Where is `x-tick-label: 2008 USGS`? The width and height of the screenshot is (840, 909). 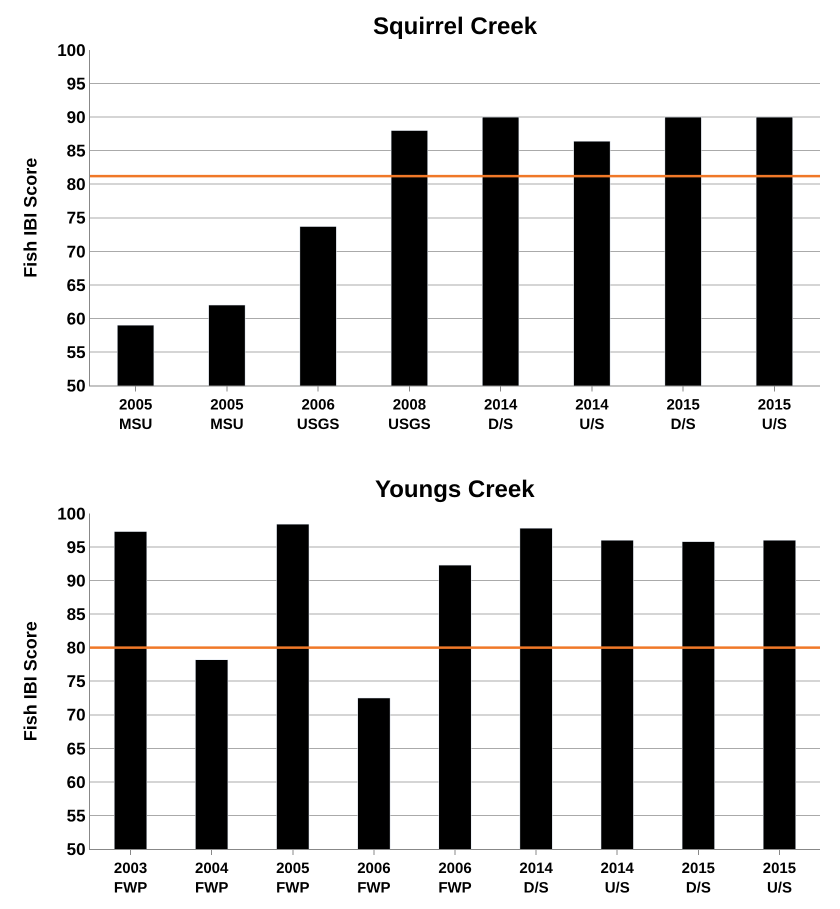 x-tick-label: 2008 USGS is located at coordinates (409, 415).